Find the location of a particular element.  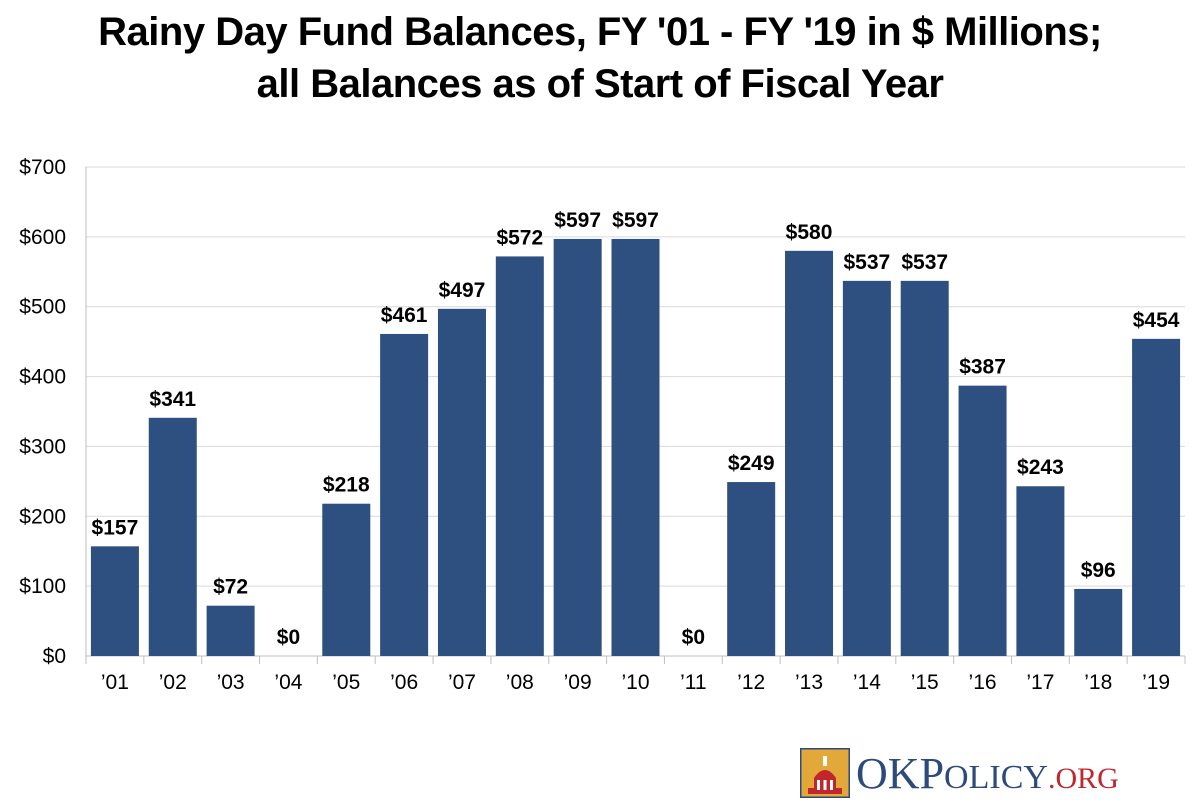

x-tick-label: ’14 is located at coordinates (867, 682).